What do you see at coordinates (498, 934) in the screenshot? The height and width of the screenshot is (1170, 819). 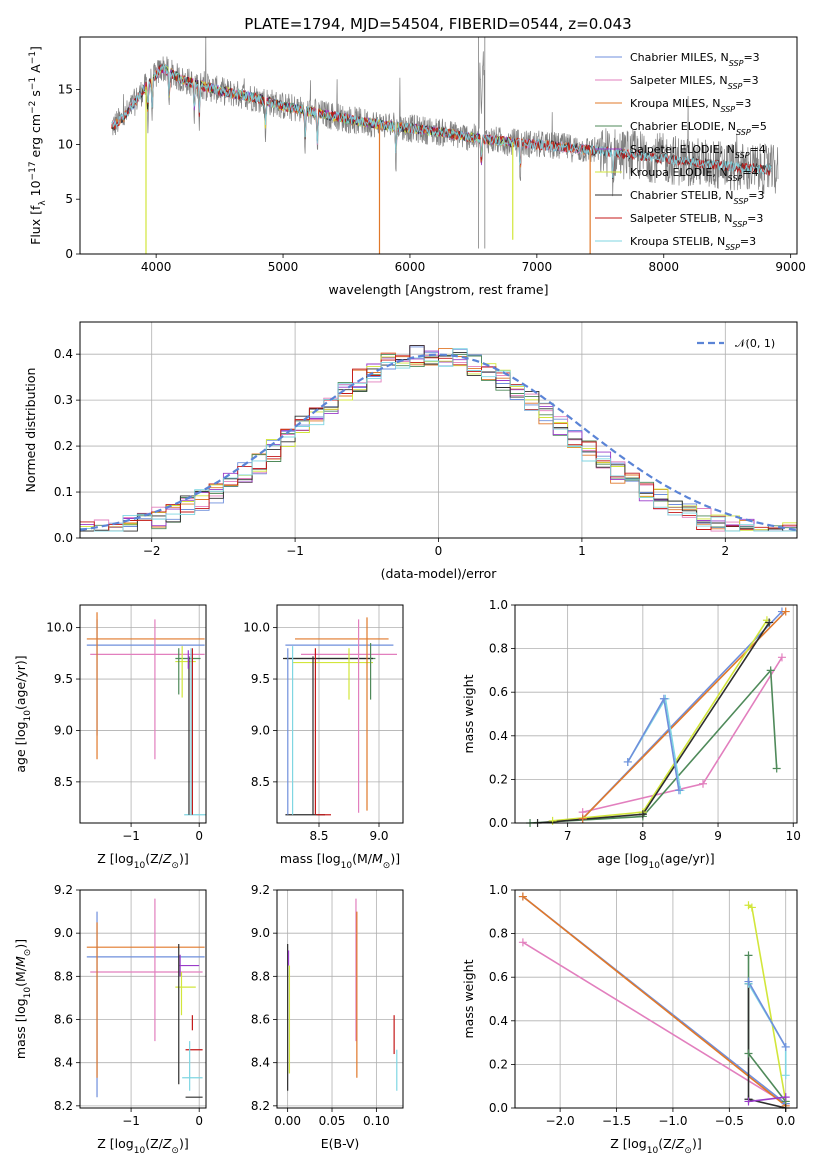 I see `y-tick-label: 0.8` at bounding box center [498, 934].